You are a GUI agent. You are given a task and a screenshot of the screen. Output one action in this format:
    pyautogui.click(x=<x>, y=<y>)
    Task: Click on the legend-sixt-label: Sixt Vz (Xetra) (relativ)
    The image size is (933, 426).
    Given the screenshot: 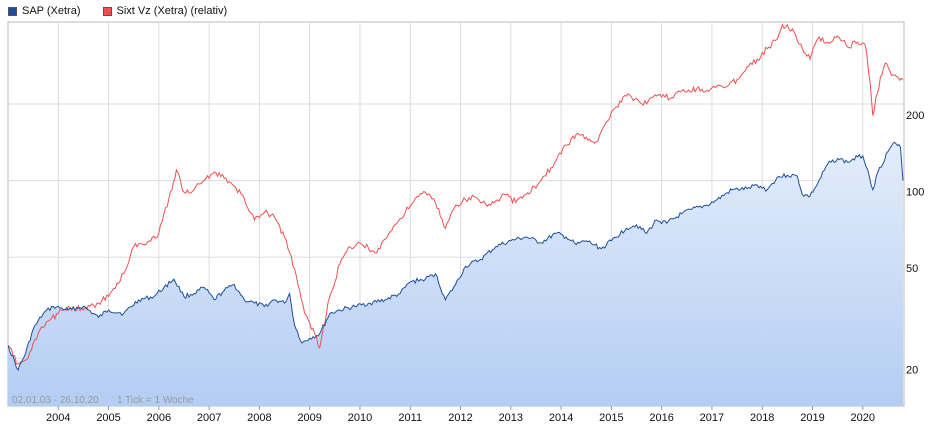 What is the action you would take?
    pyautogui.click(x=172, y=11)
    